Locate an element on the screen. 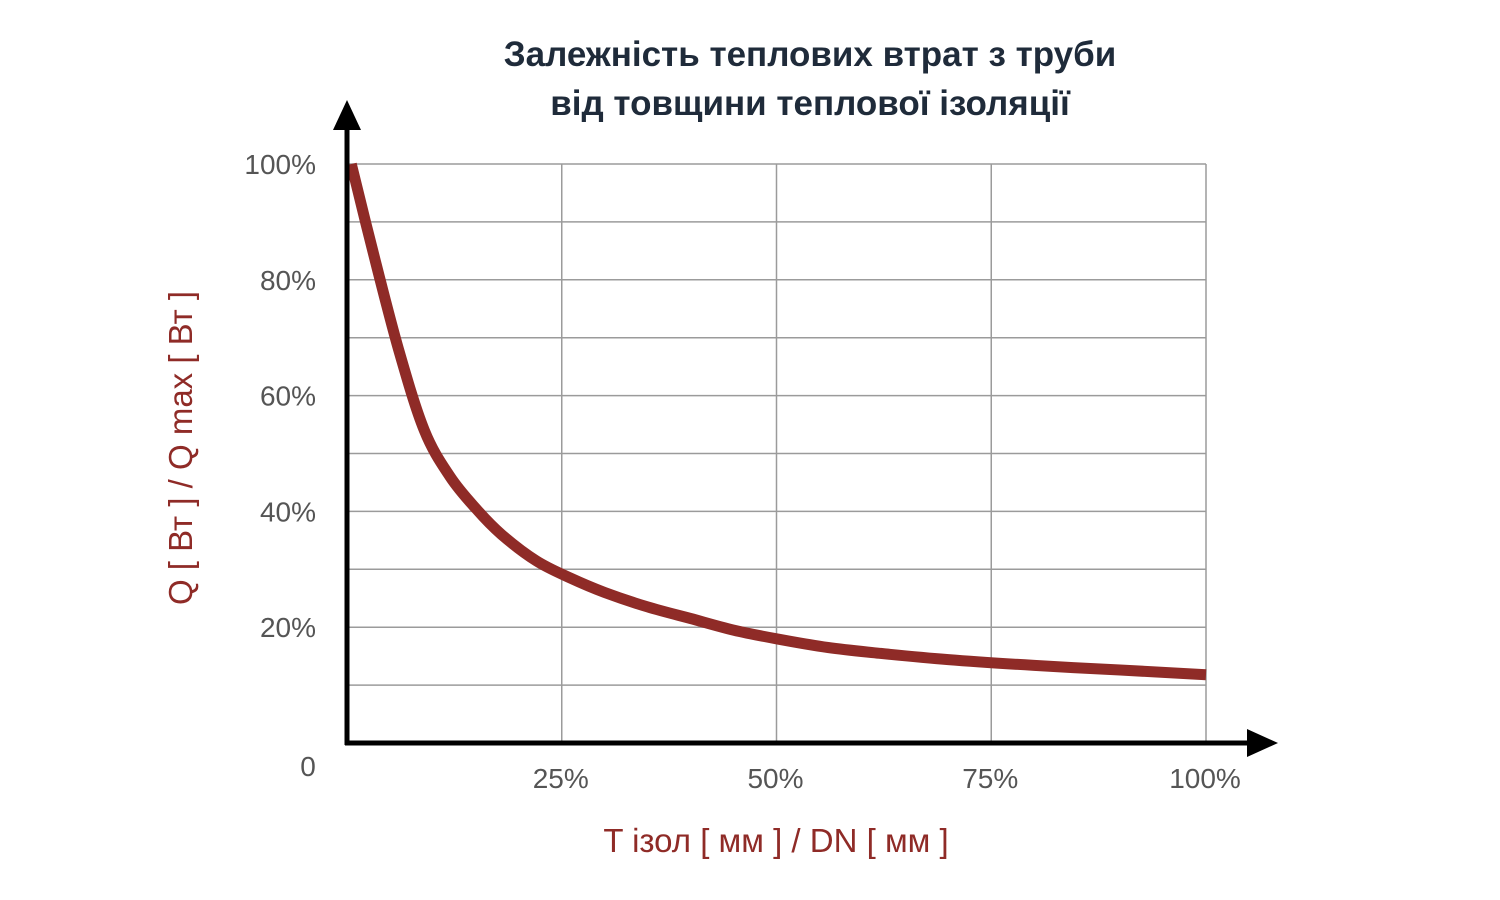 This screenshot has width=1500, height=900. x-tick-label: 50% is located at coordinates (775, 778).